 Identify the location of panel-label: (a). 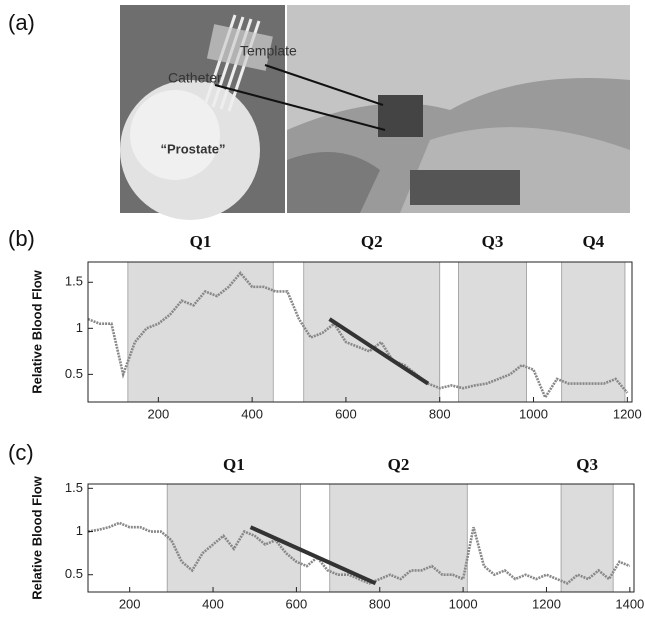
(21, 22).